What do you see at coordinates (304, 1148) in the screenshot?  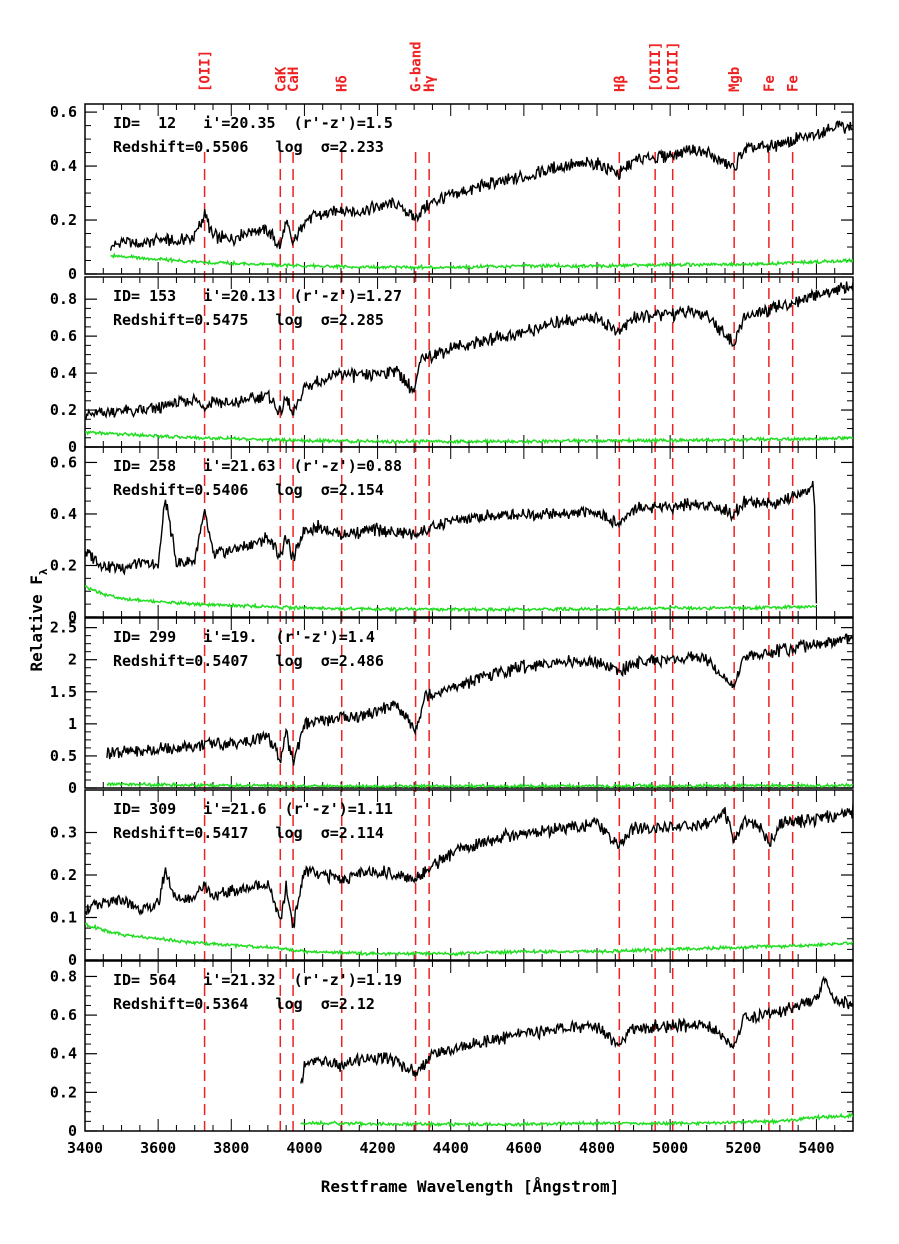 I see `x-tick-label: 4000` at bounding box center [304, 1148].